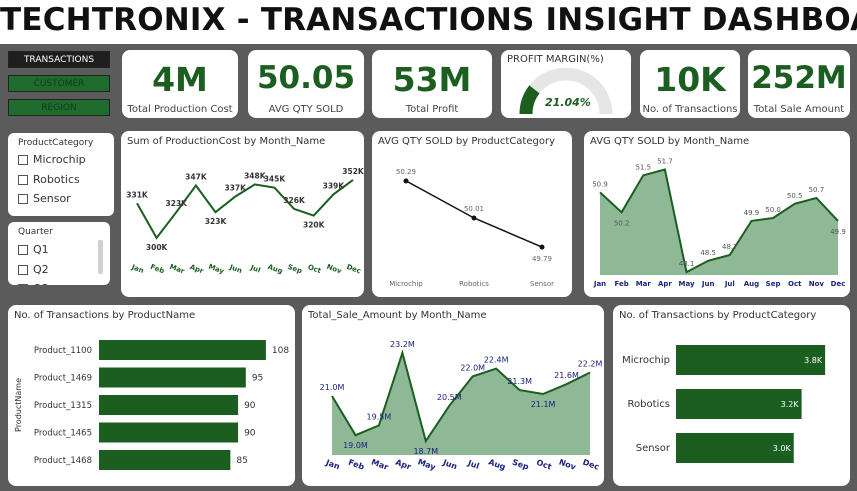 The width and height of the screenshot is (857, 491). What do you see at coordinates (44, 198) in the screenshot?
I see `slicer-option-sensor: Sensor` at bounding box center [44, 198].